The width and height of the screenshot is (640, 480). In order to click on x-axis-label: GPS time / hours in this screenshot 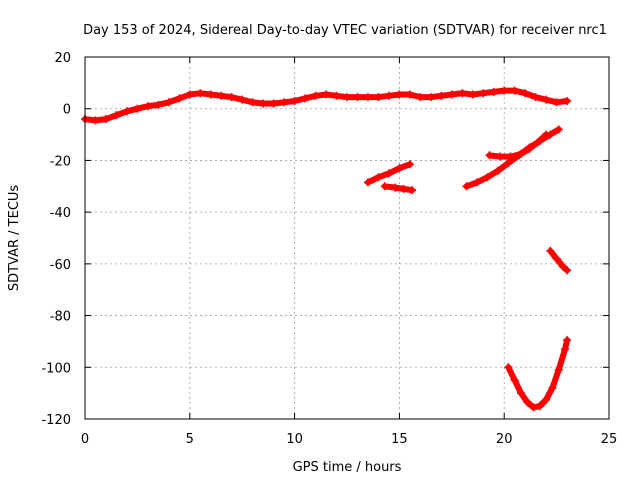, I will do `click(347, 467)`.